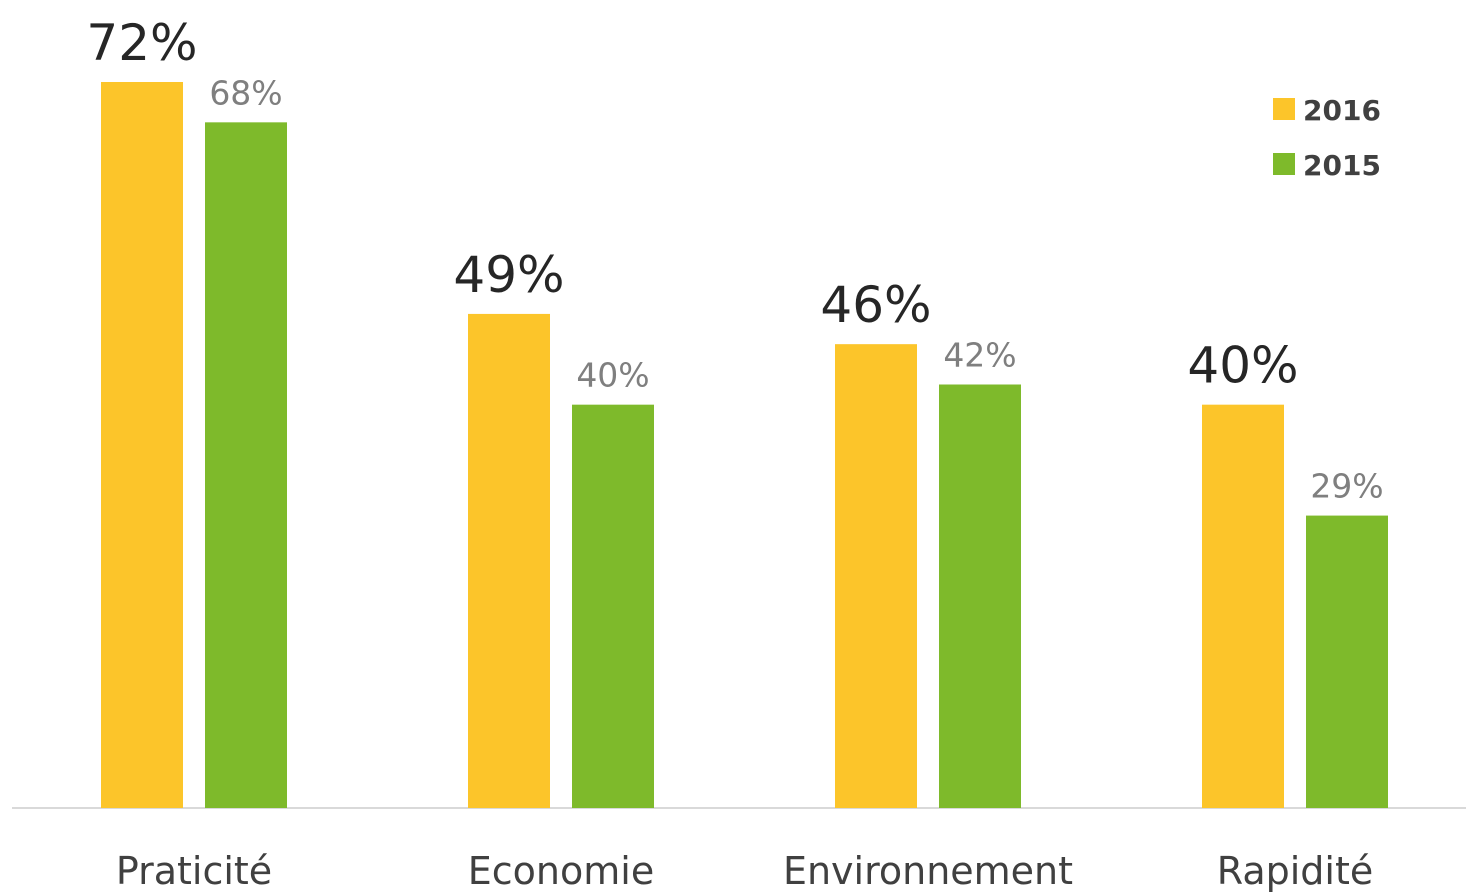  What do you see at coordinates (980, 596) in the screenshot?
I see `bar-2015-environnement` at bounding box center [980, 596].